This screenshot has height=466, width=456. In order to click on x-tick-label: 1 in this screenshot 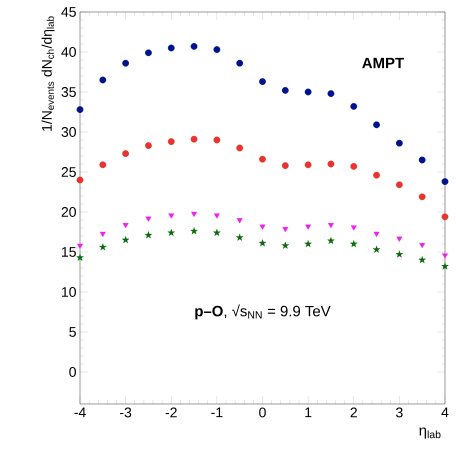, I will do `click(308, 413)`.